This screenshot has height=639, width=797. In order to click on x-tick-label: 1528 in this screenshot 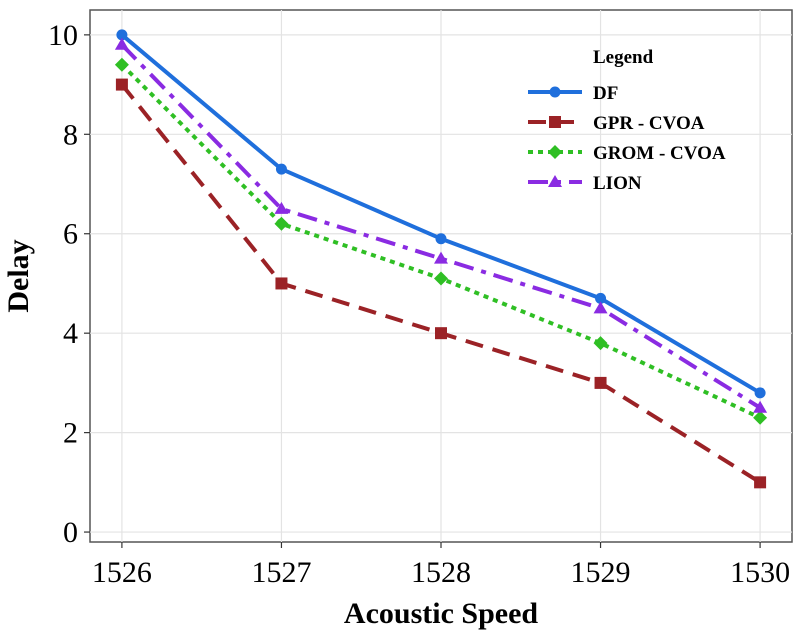, I will do `click(441, 572)`.